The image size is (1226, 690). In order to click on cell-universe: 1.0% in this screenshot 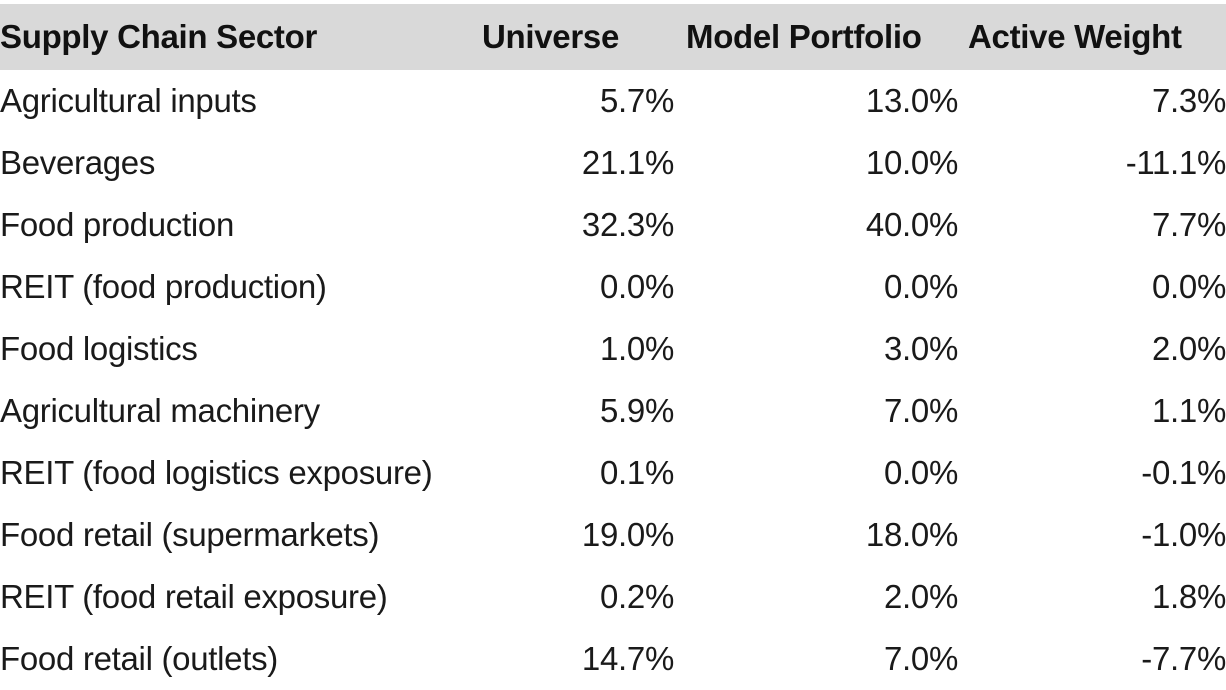, I will do `click(636, 348)`.